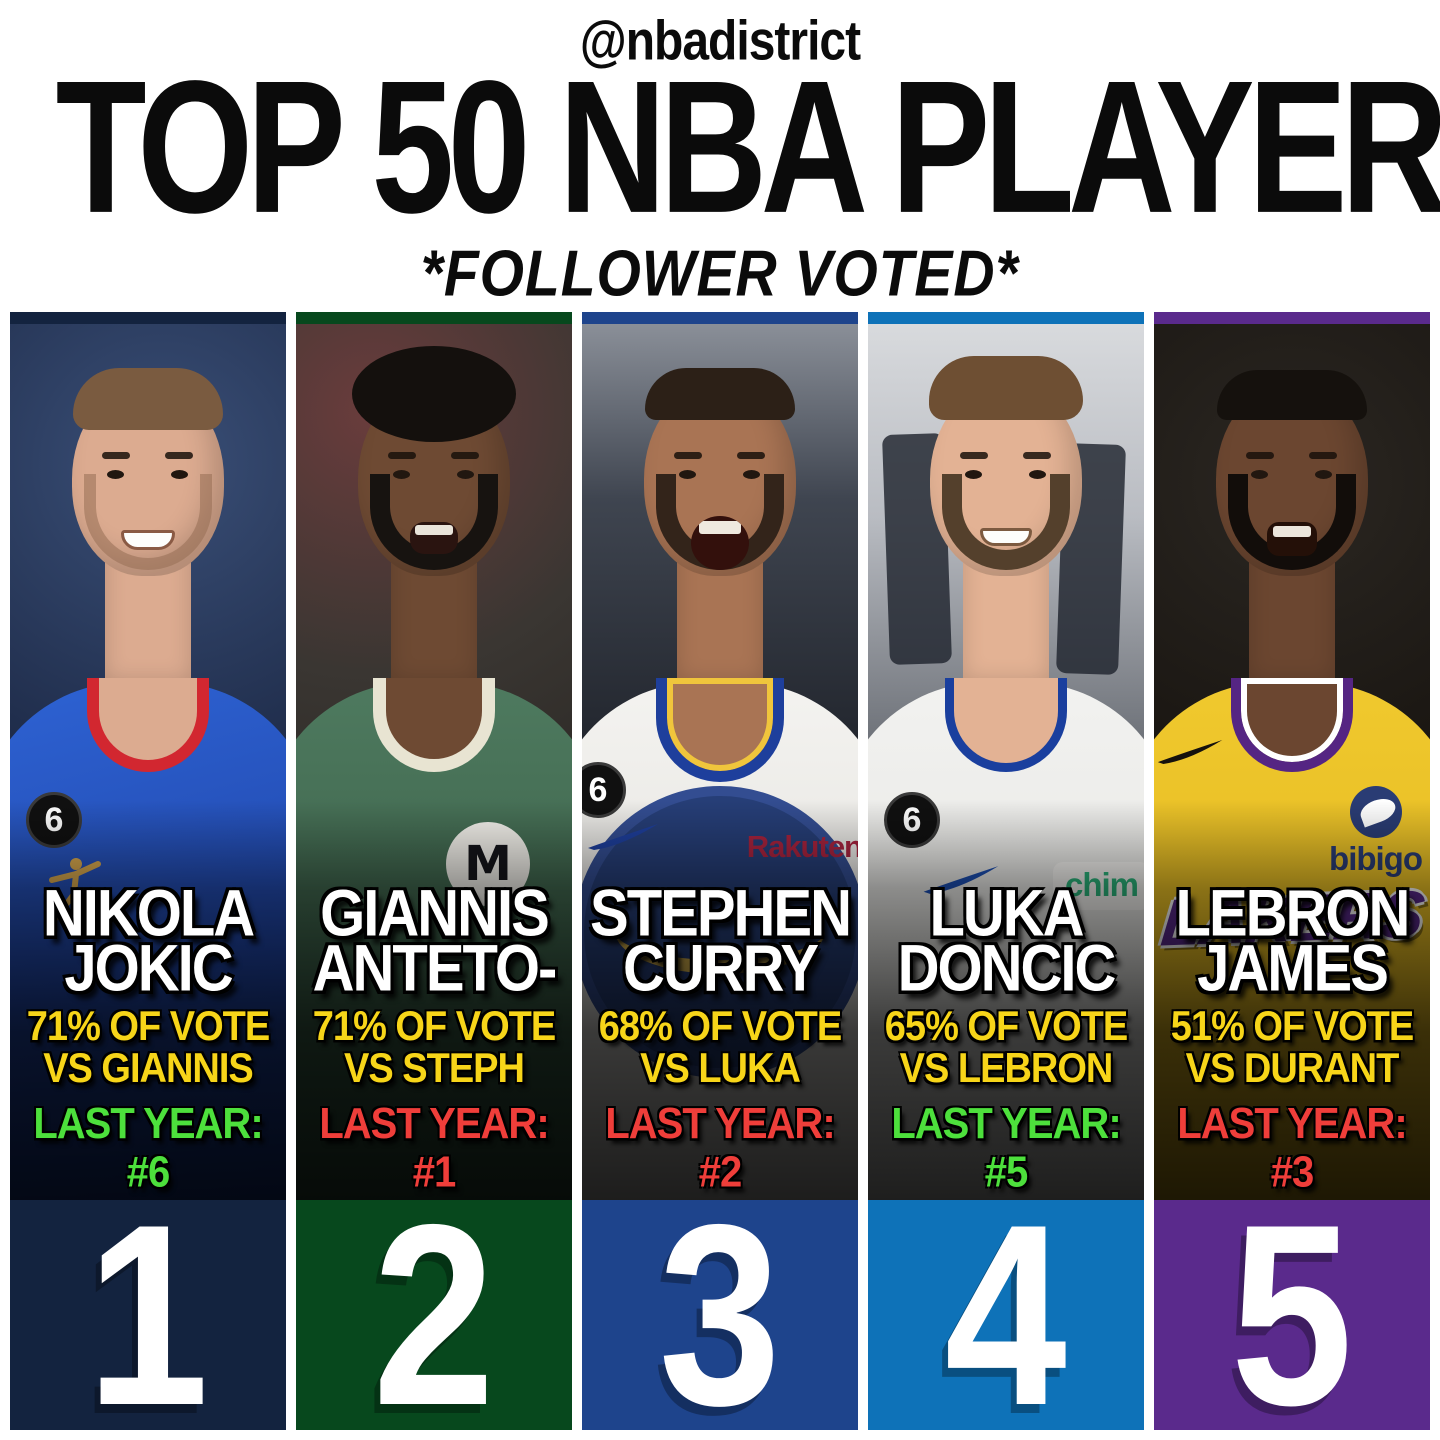 The width and height of the screenshot is (1440, 1440). I want to click on vote-share: 65% OF VOTE VS LEBRON, so click(1006, 1048).